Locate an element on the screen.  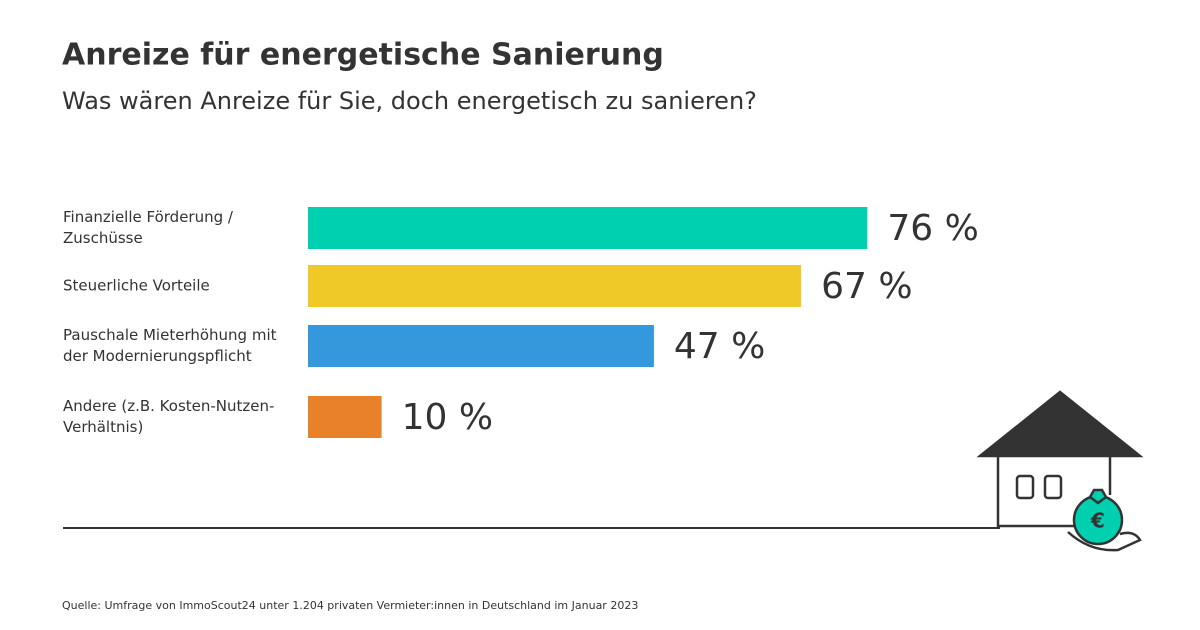
value-label: 47 % is located at coordinates (719, 346).